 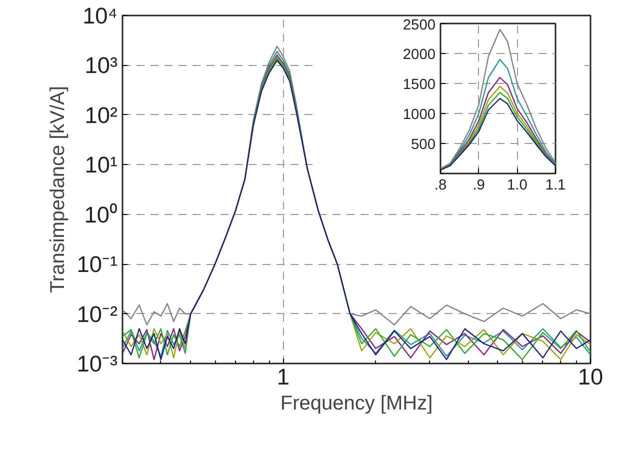 I want to click on y-tick-label: 2500, so click(x=419, y=26).